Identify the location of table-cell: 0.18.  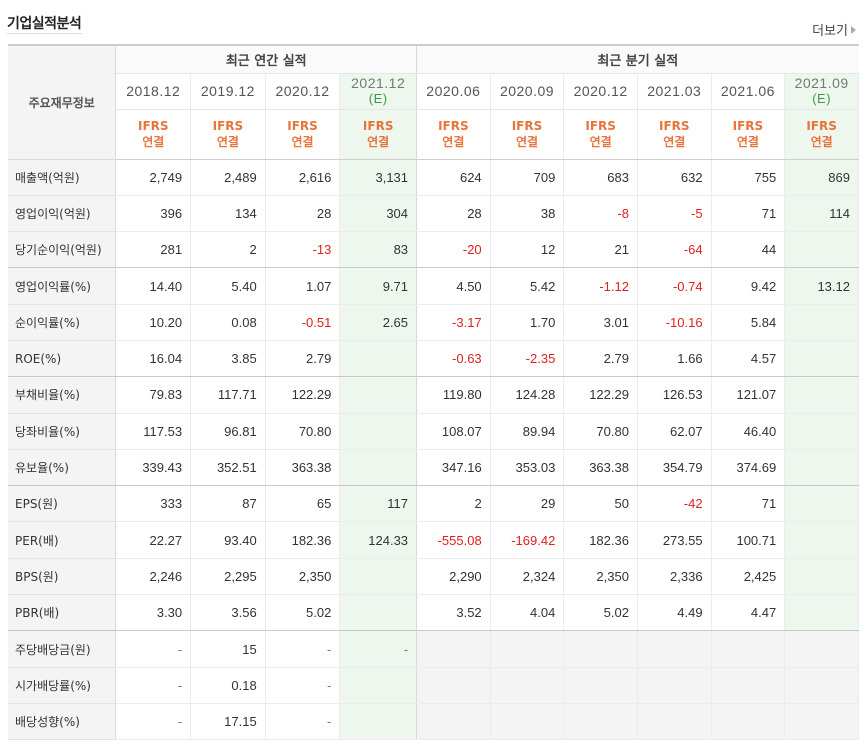
(228, 685).